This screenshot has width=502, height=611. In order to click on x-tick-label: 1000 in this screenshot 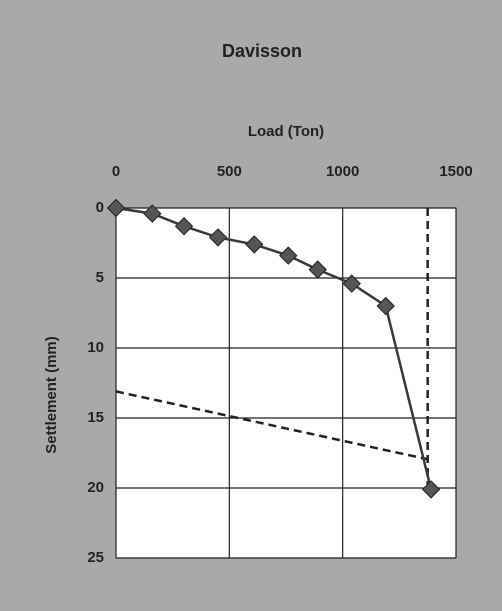, I will do `click(342, 171)`.